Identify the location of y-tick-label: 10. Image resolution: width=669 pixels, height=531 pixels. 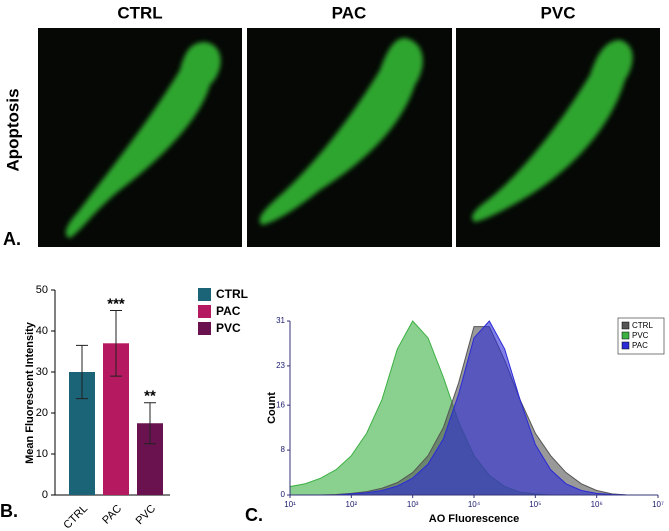
(42, 454).